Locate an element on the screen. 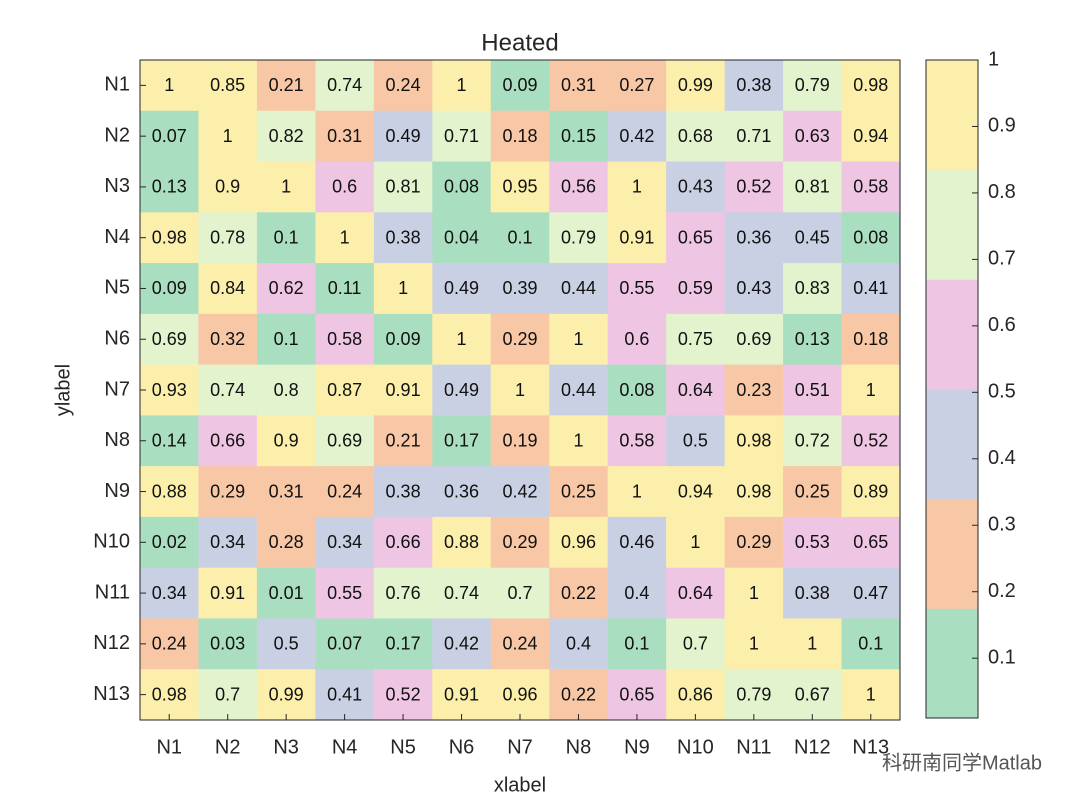  cell-label: 0.79 is located at coordinates (578, 237).